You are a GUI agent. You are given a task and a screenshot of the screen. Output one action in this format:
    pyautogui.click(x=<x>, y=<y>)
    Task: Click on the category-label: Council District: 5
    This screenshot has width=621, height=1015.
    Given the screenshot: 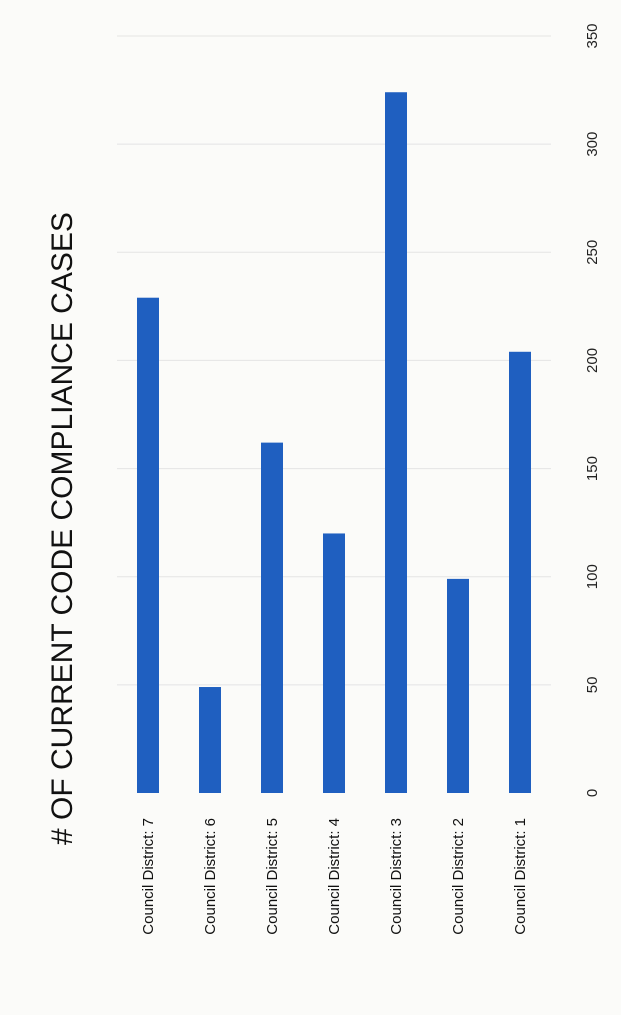 What is the action you would take?
    pyautogui.click(x=272, y=876)
    